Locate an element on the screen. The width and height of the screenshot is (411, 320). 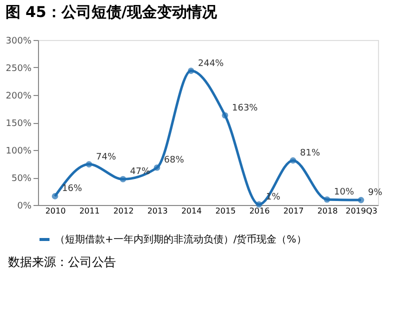
x-tick-label: 2013 is located at coordinates (157, 211).